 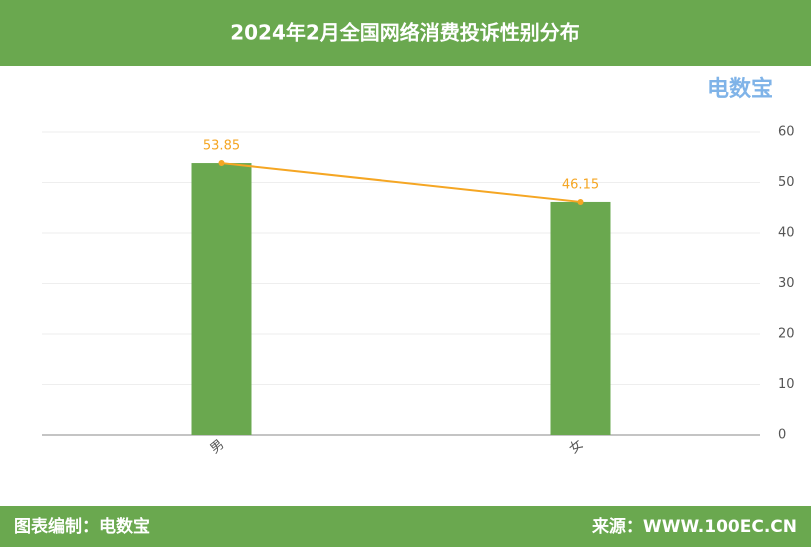 What do you see at coordinates (82, 526) in the screenshot?
I see `footer-left: 图表编制：电数宝` at bounding box center [82, 526].